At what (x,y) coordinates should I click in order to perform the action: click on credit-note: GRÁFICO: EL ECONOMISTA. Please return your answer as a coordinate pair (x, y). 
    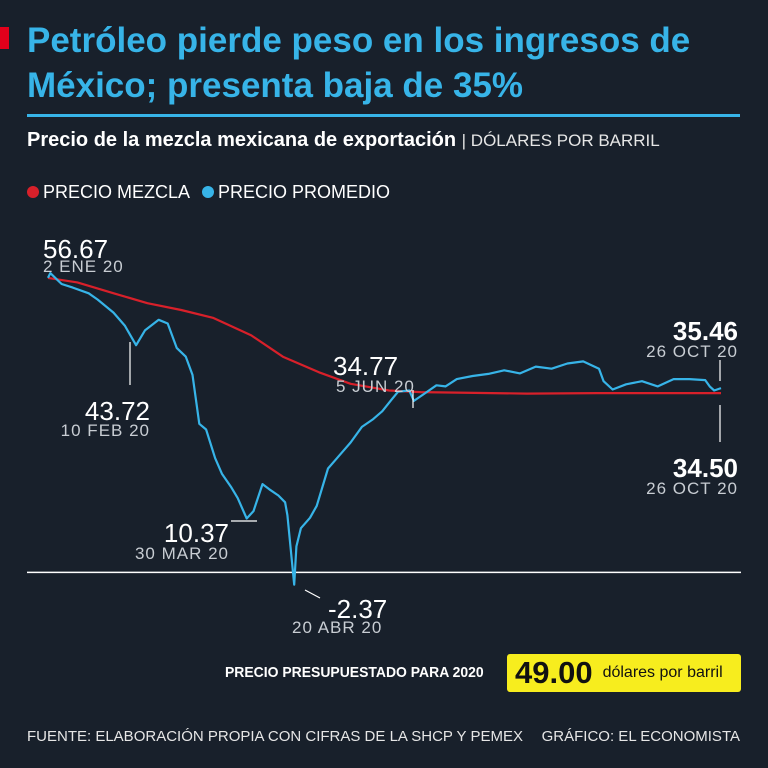
    Looking at the image, I should click on (640, 736).